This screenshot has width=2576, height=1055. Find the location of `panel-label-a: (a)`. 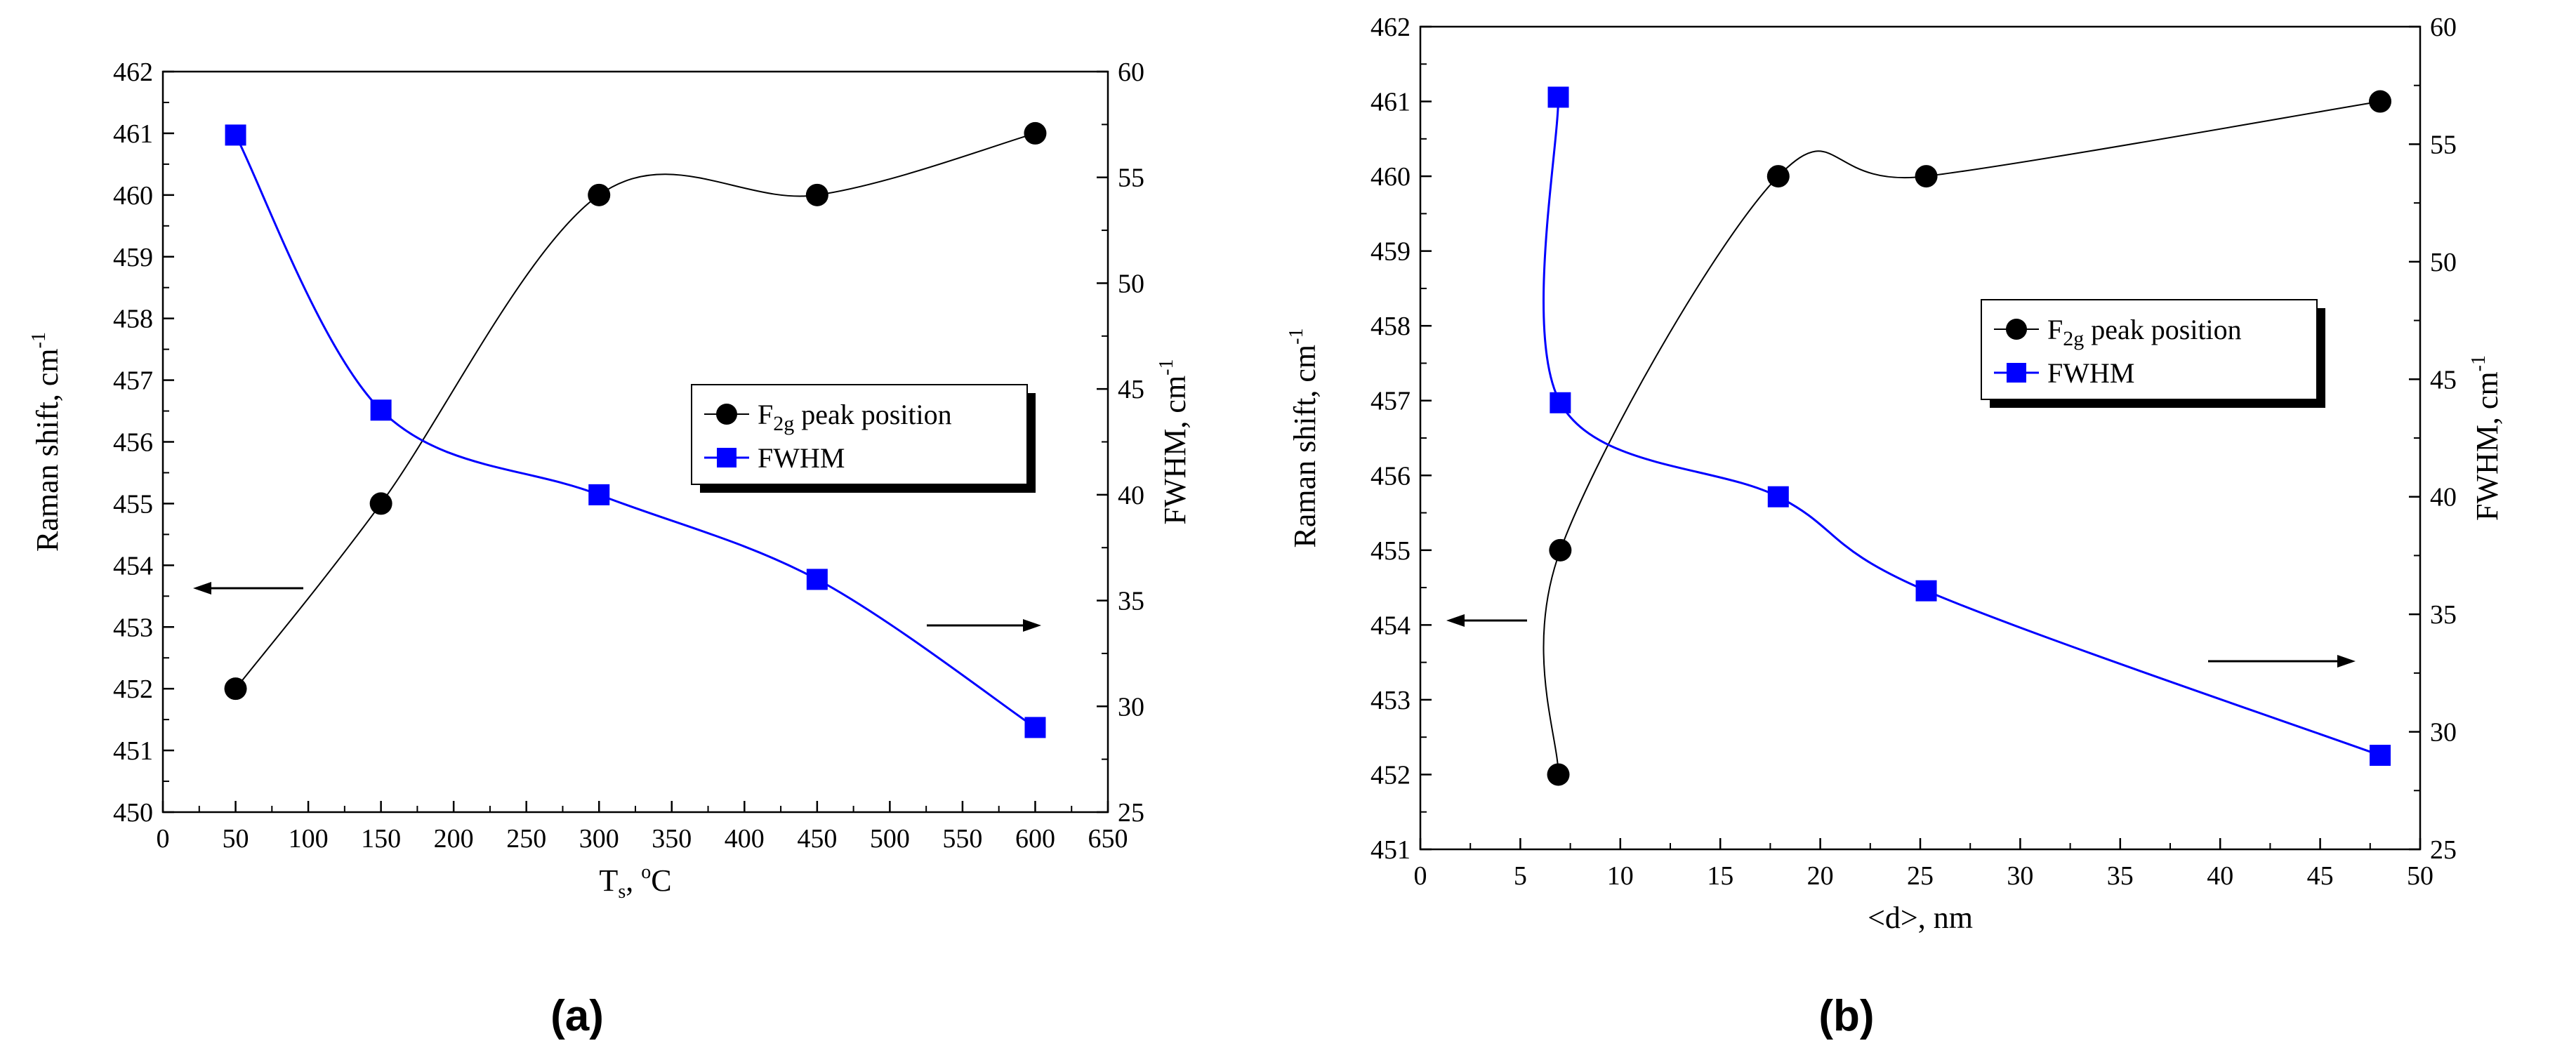

panel-label-a: (a) is located at coordinates (577, 1016).